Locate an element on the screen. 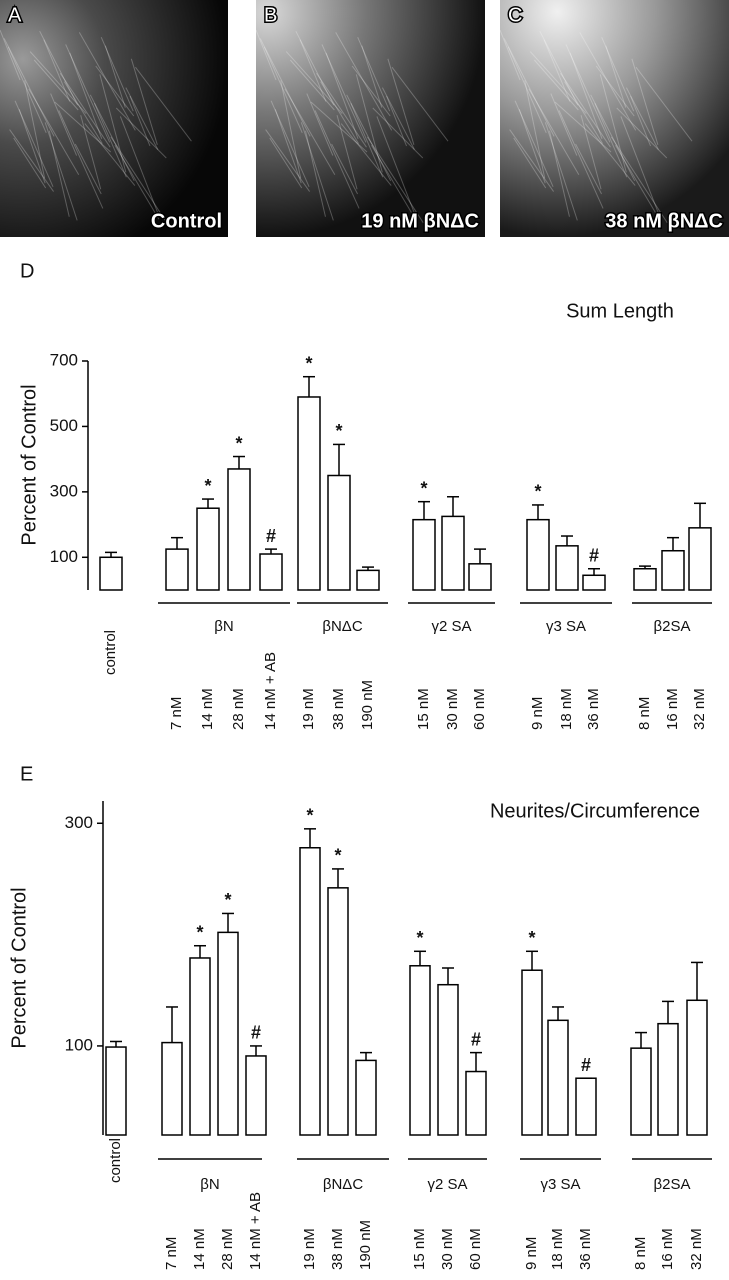  image-panel: C 38 nM βNΔC is located at coordinates (614, 118).